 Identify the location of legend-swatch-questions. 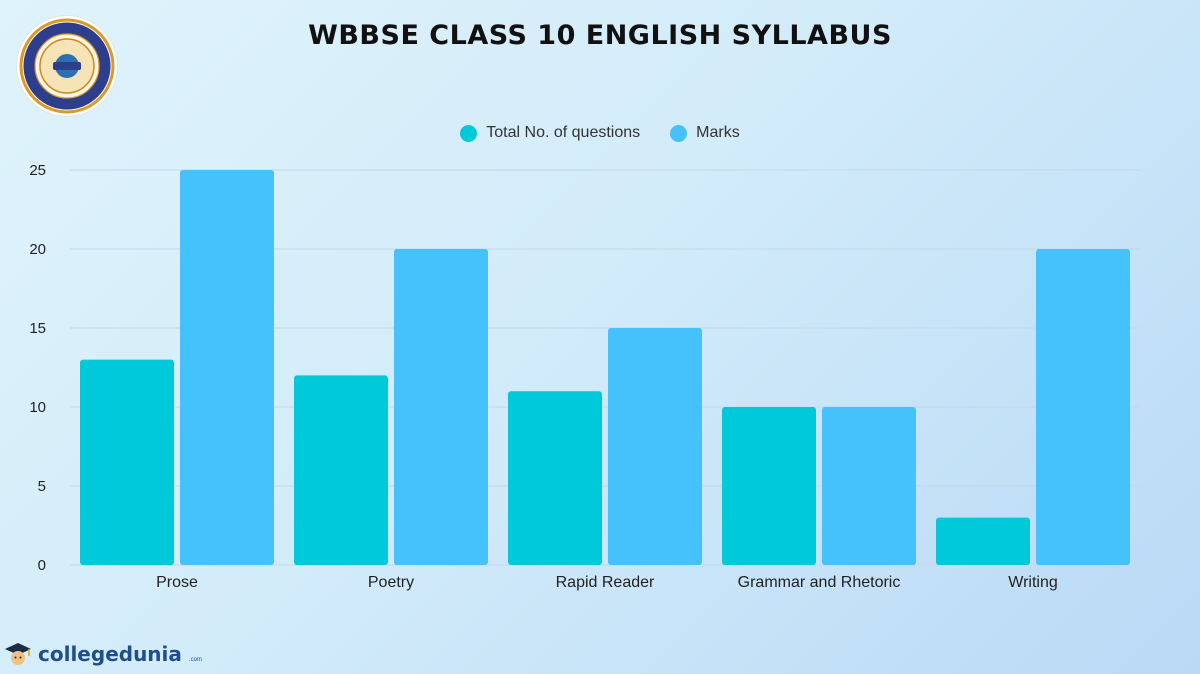
(469, 133).